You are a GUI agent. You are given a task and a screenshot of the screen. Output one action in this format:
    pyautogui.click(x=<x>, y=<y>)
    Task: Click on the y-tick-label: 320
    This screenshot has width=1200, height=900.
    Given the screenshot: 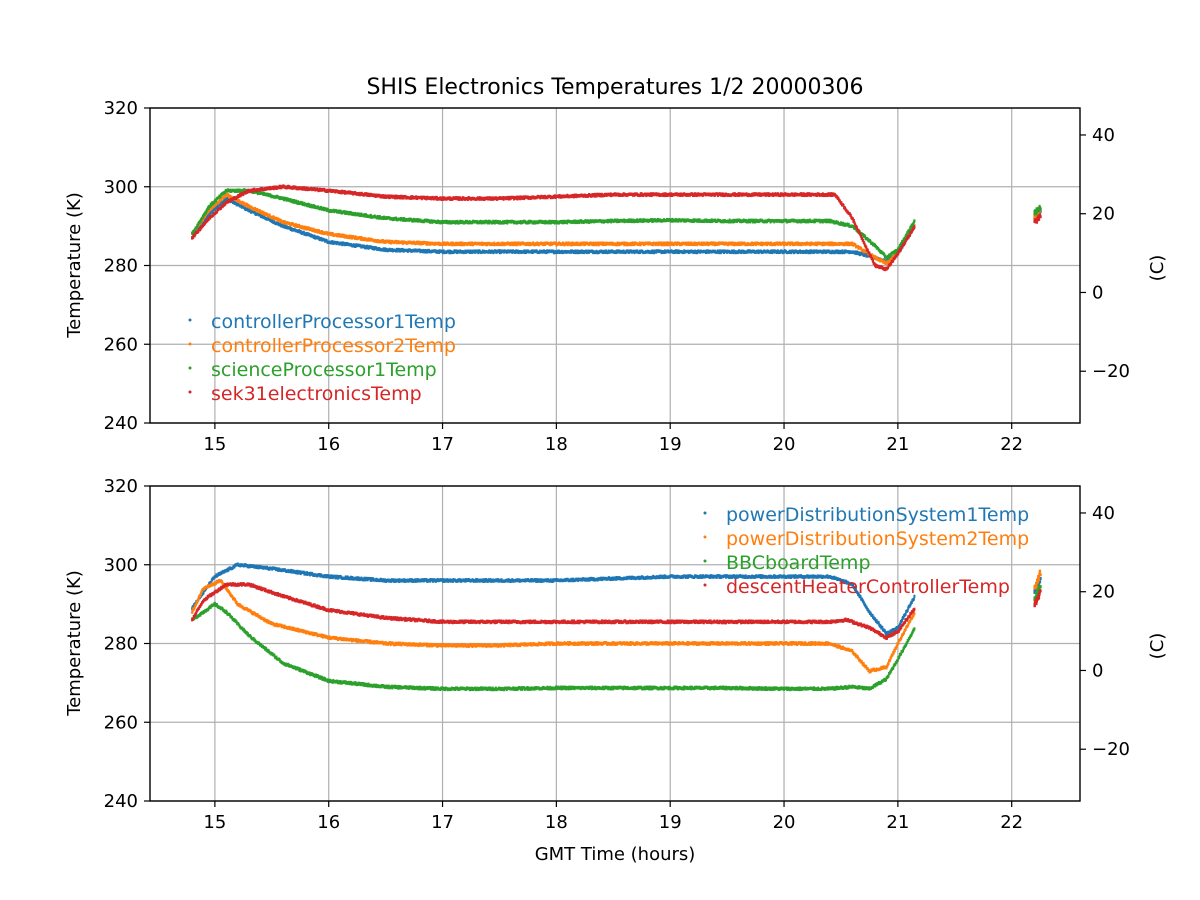 What is the action you would take?
    pyautogui.click(x=121, y=108)
    